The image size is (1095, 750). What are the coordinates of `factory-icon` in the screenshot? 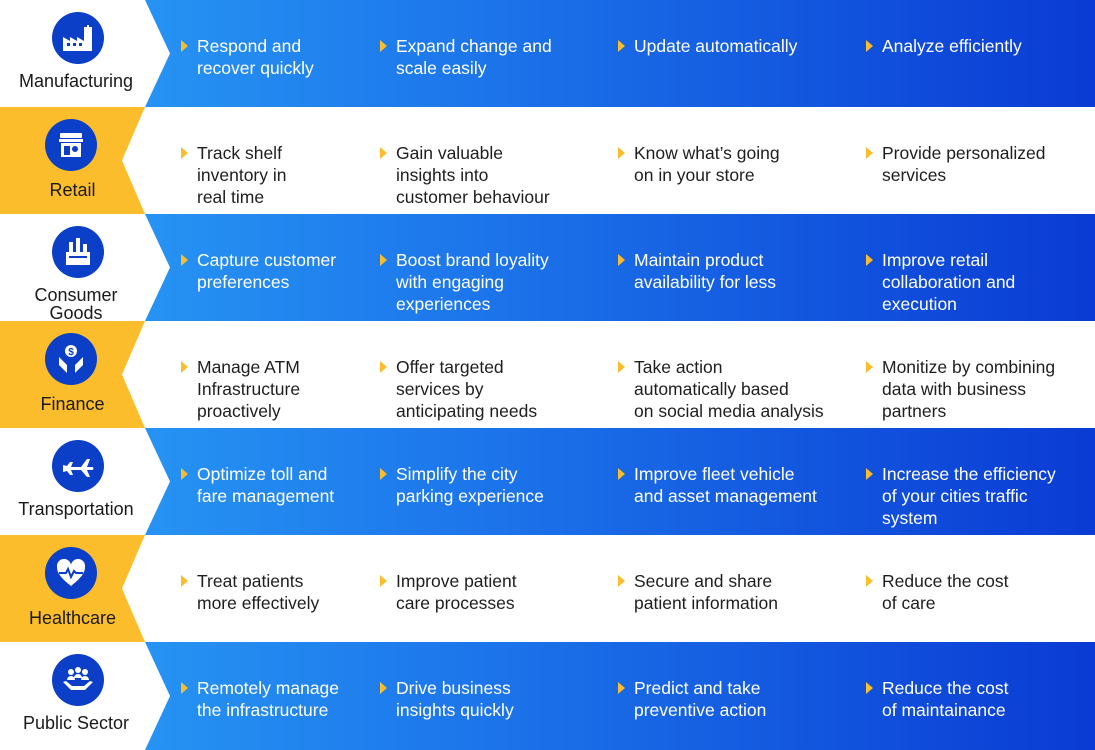 It's located at (78, 38).